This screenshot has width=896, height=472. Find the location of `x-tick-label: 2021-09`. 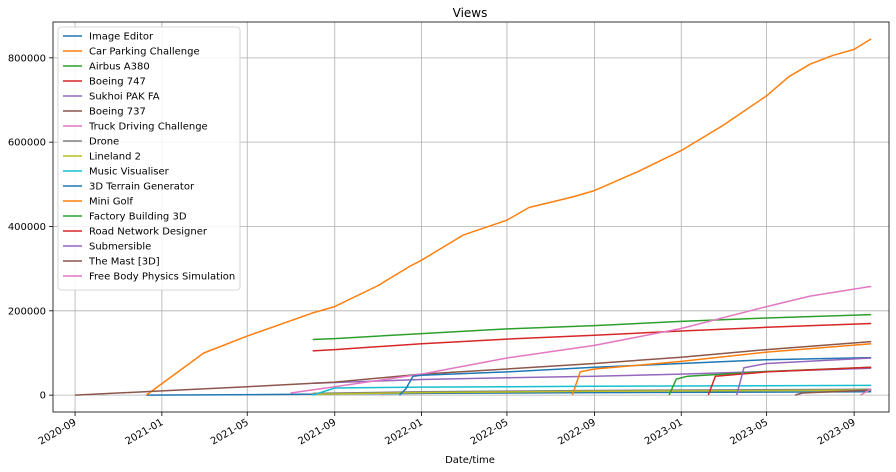

x-tick-label: 2021-09 is located at coordinates (318, 432).